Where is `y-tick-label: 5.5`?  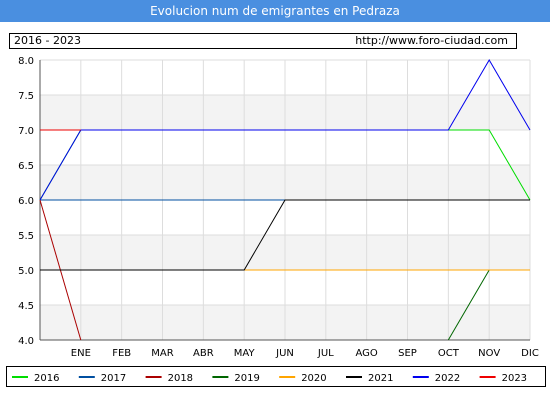 y-tick-label: 5.5 is located at coordinates (26, 236).